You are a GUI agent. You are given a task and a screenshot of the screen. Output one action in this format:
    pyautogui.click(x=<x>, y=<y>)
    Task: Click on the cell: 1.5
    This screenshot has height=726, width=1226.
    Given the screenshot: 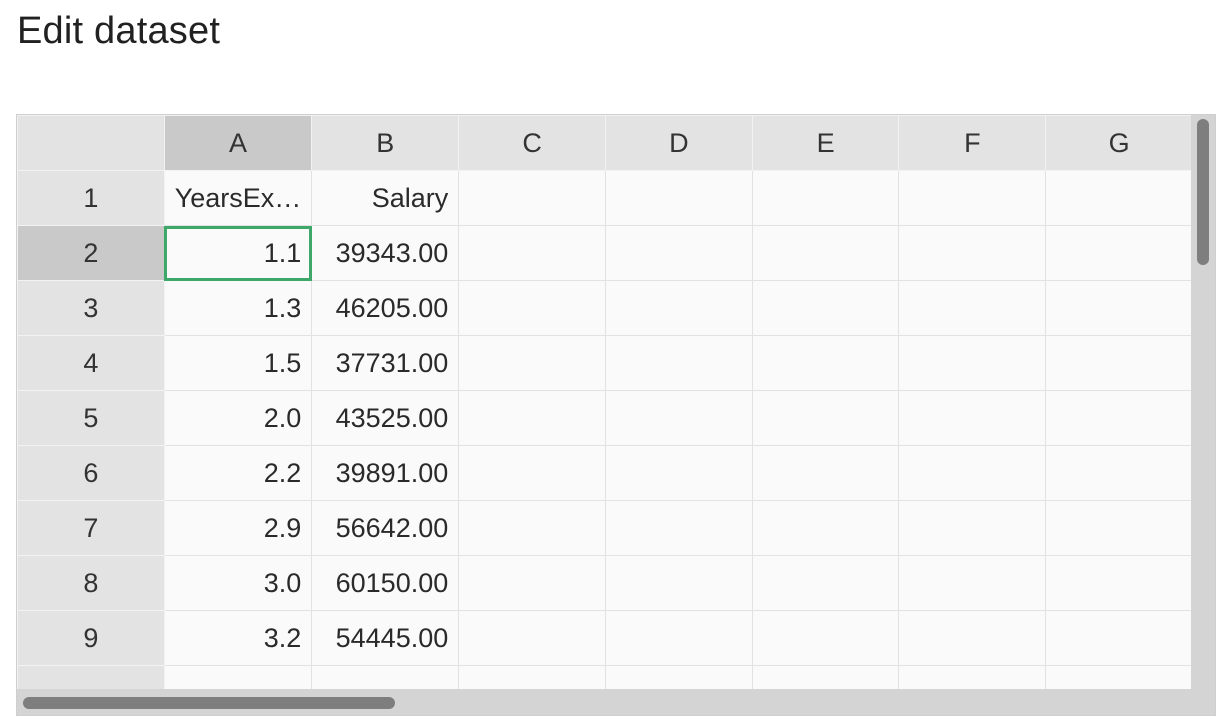 What is the action you would take?
    pyautogui.click(x=238, y=363)
    